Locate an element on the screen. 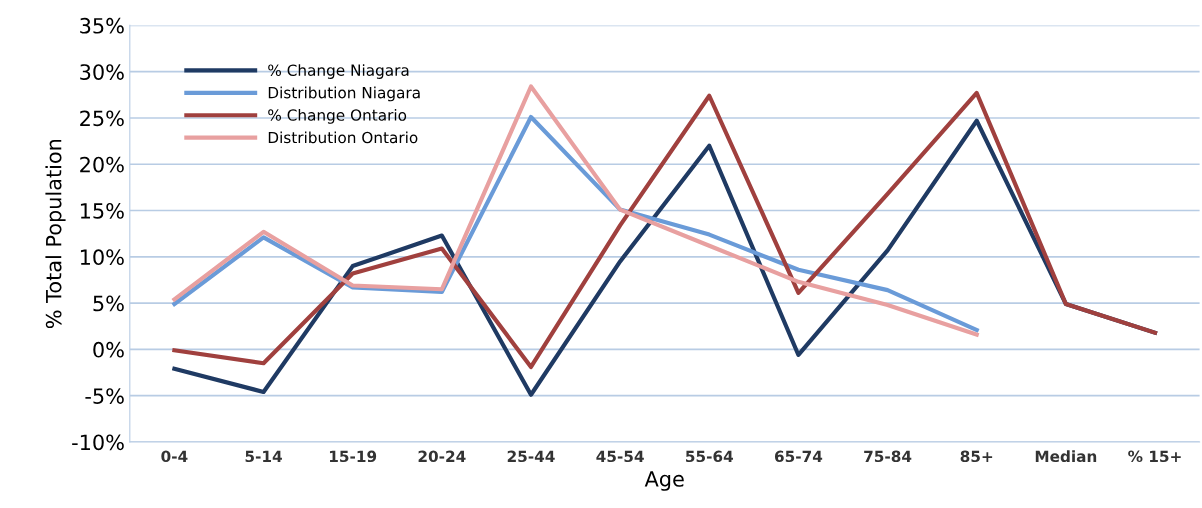 This screenshot has height=508, width=1202. y-tick-label: -10% is located at coordinates (98, 442).